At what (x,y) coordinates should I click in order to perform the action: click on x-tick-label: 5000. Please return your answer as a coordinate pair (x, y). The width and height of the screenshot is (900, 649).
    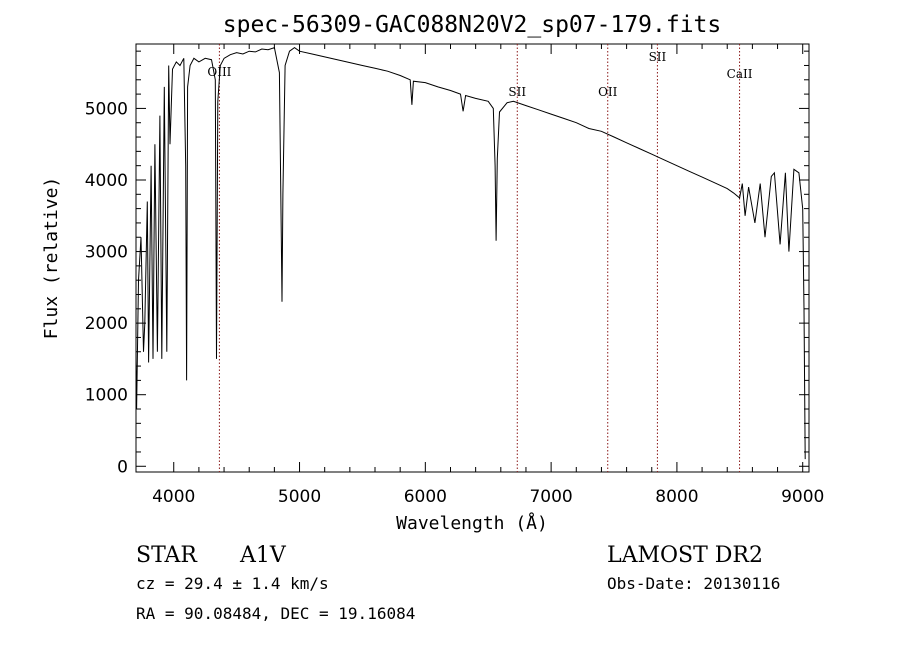
    Looking at the image, I should click on (299, 497).